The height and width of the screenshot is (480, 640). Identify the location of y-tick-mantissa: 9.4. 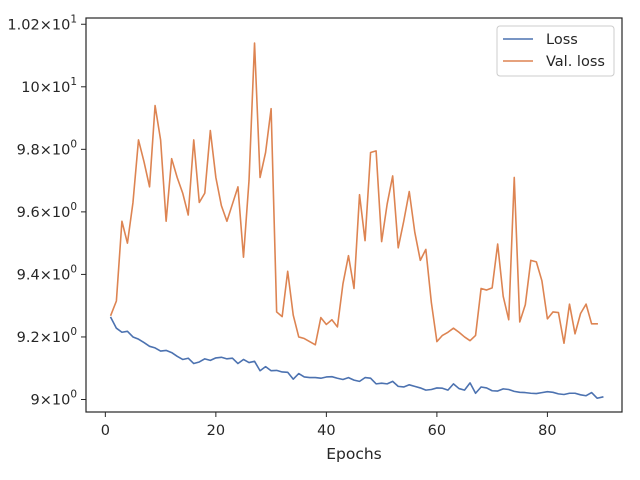
(28, 275).